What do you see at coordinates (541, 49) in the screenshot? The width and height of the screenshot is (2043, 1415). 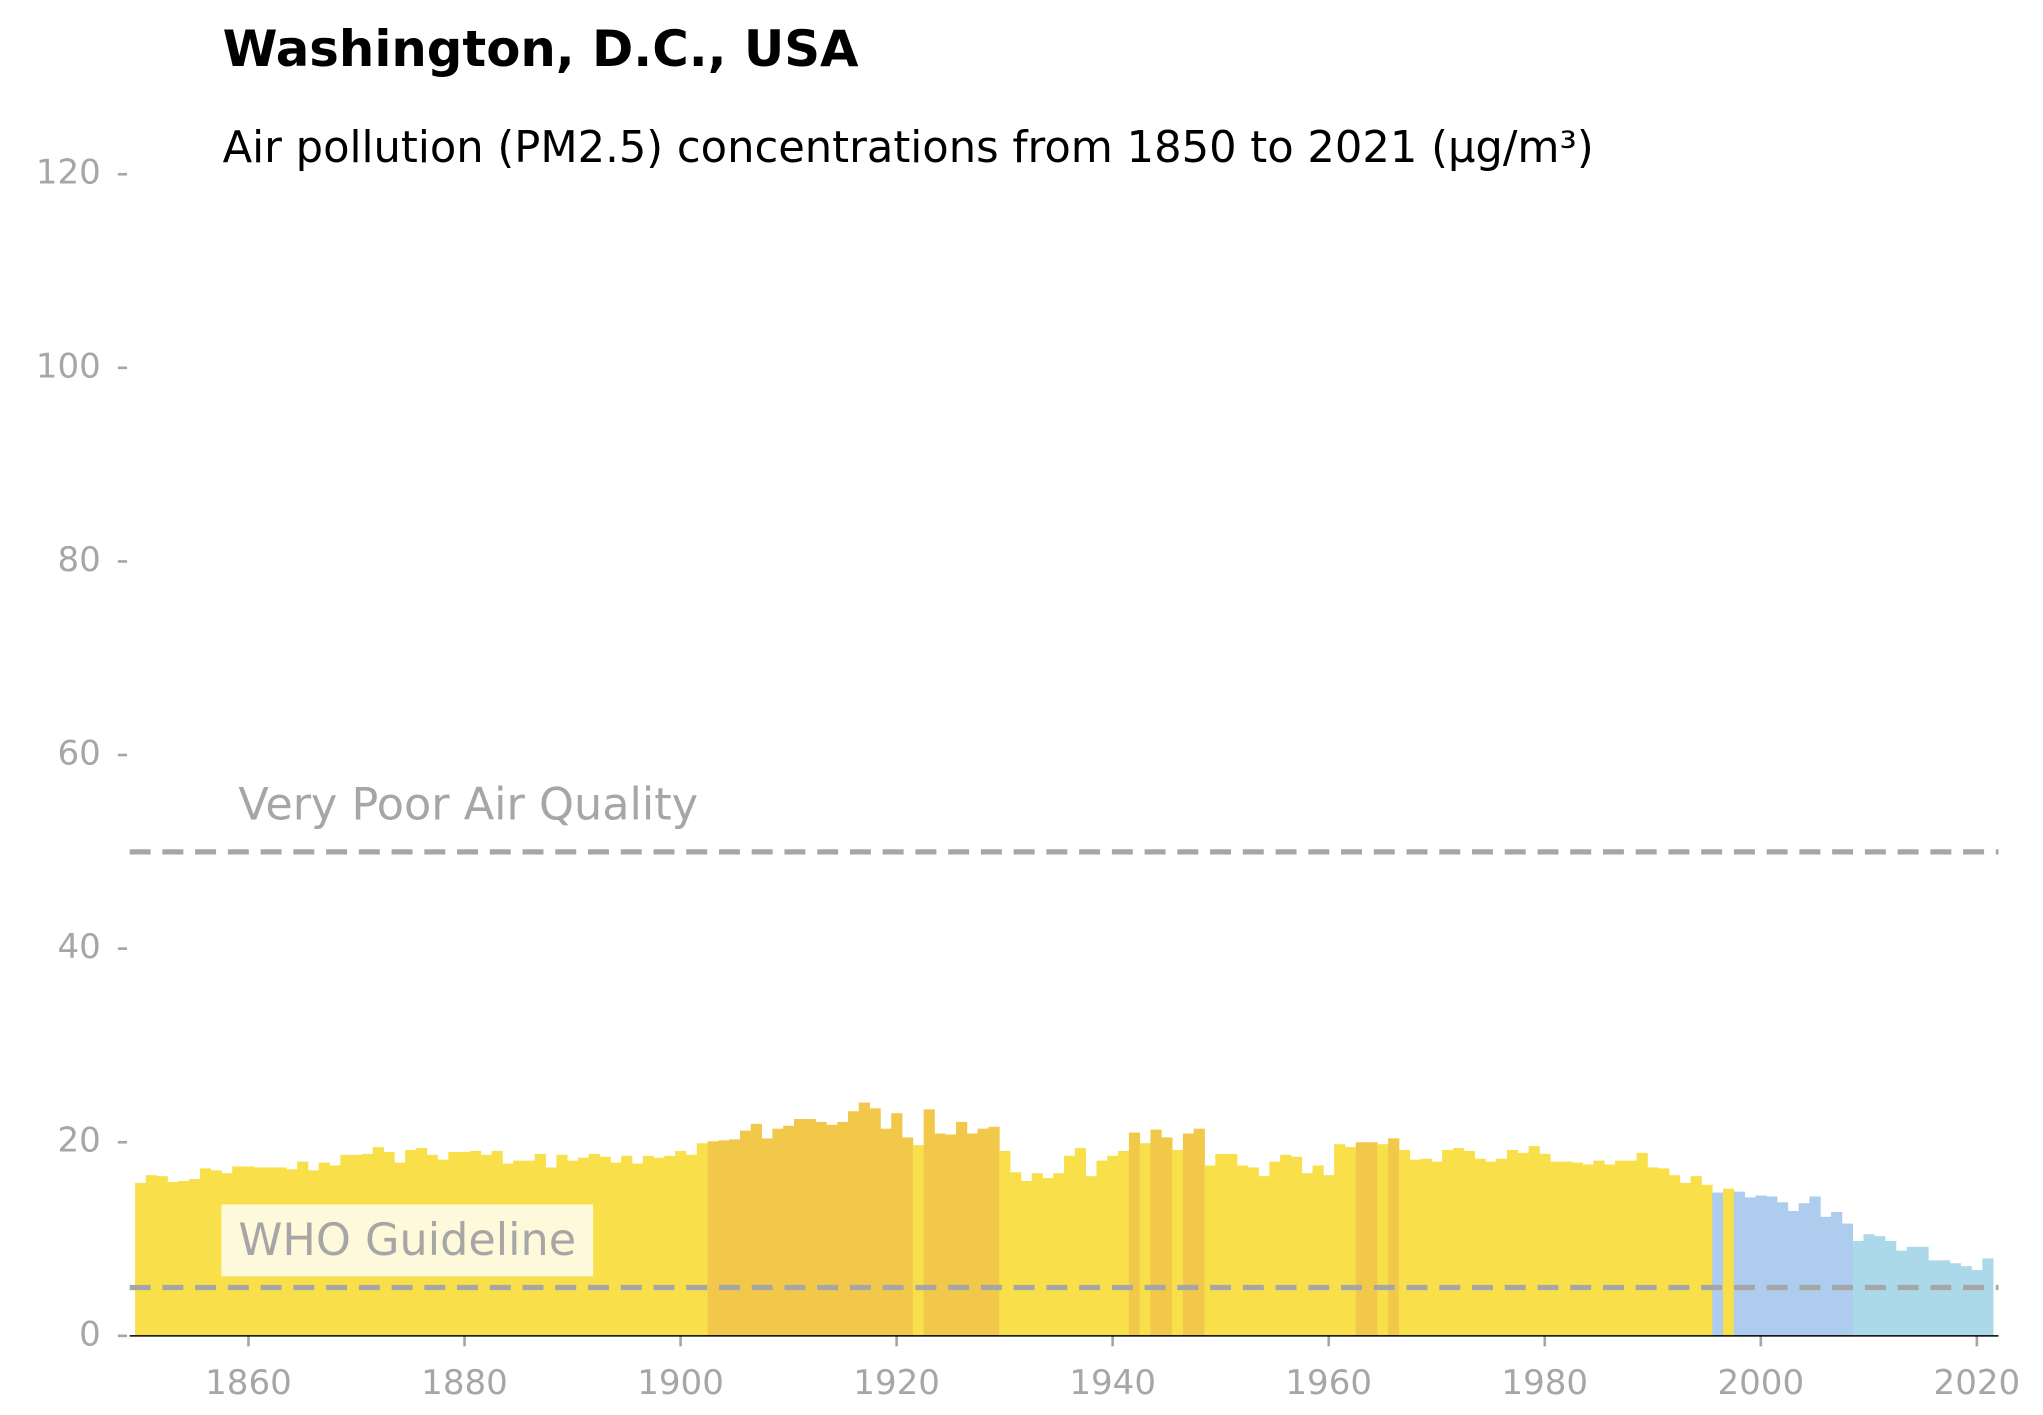 I see `chart-title: Washington, D.C., USA` at bounding box center [541, 49].